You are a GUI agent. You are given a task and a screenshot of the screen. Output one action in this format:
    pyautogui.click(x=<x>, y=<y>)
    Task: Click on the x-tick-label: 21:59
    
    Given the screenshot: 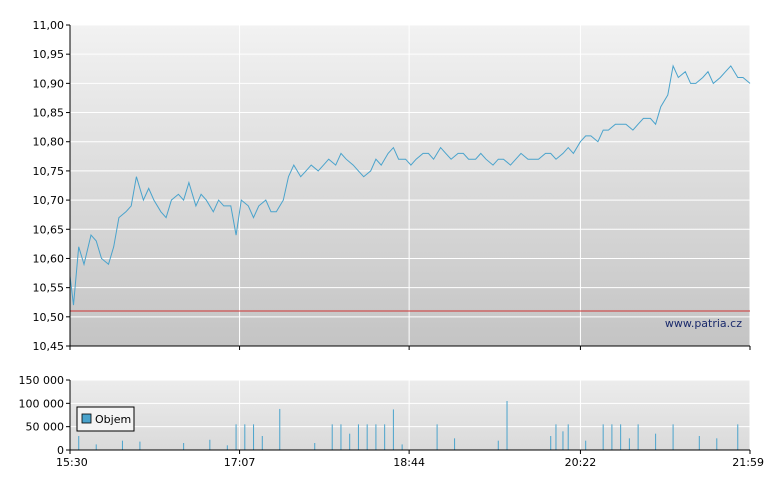 What is the action you would take?
    pyautogui.click(x=748, y=462)
    